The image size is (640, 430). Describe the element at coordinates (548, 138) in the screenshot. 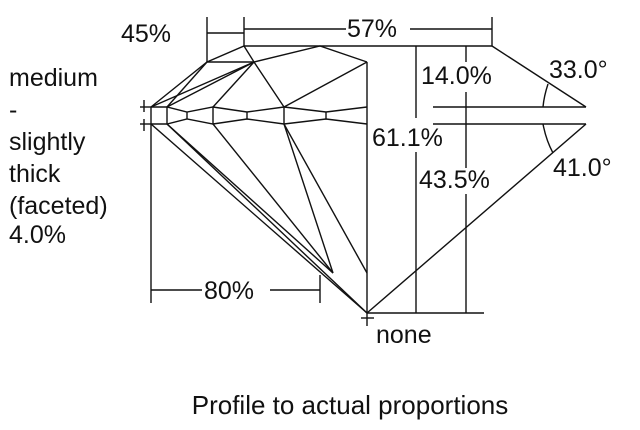

I see `pavilion-angle-arc` at that location.